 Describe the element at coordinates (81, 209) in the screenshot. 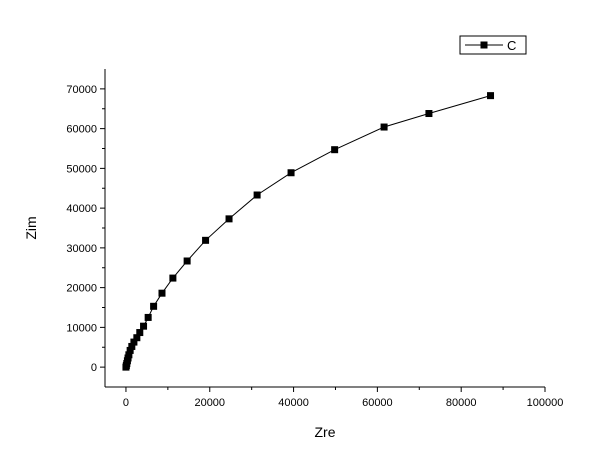

I see `y-tick-label: 40000` at that location.